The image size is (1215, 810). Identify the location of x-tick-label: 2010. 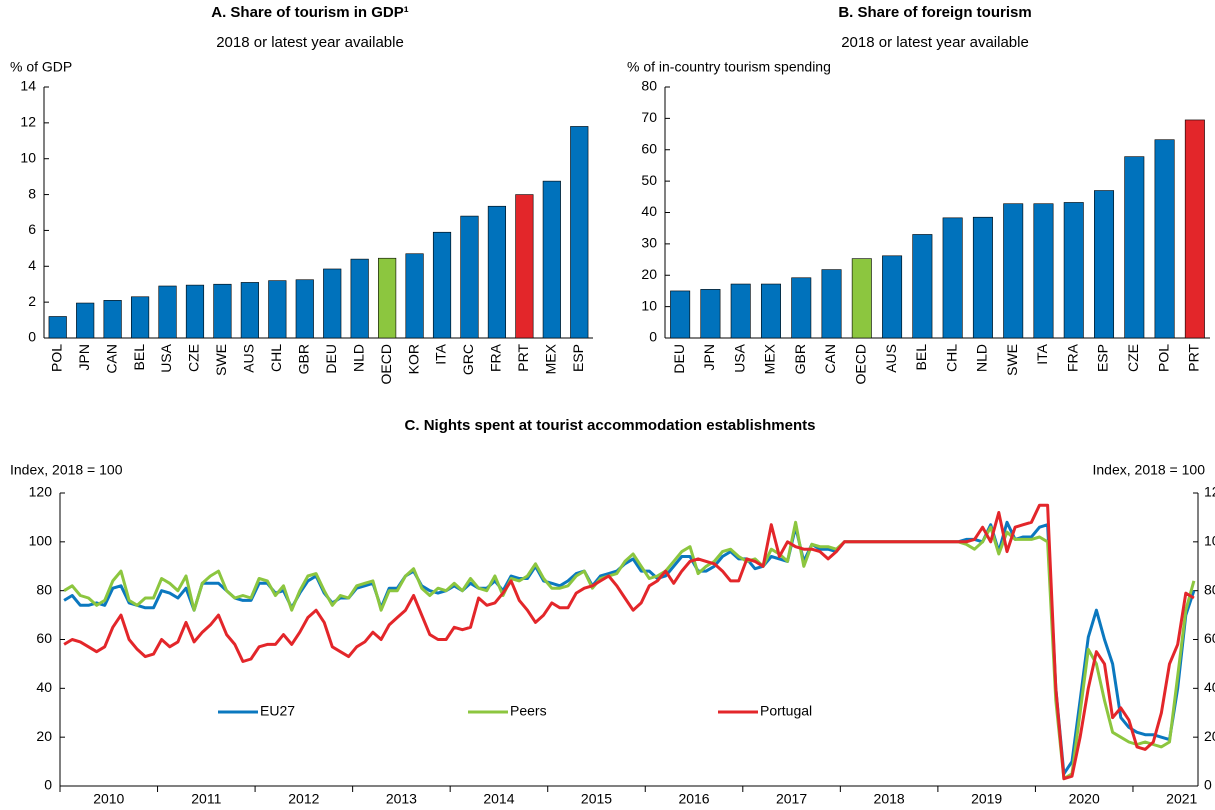
(108, 799).